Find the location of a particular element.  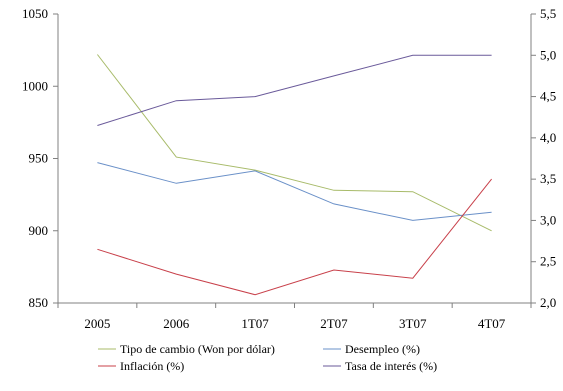

legend-item: Tipo de cambio (Won por dólar) is located at coordinates (186, 349).